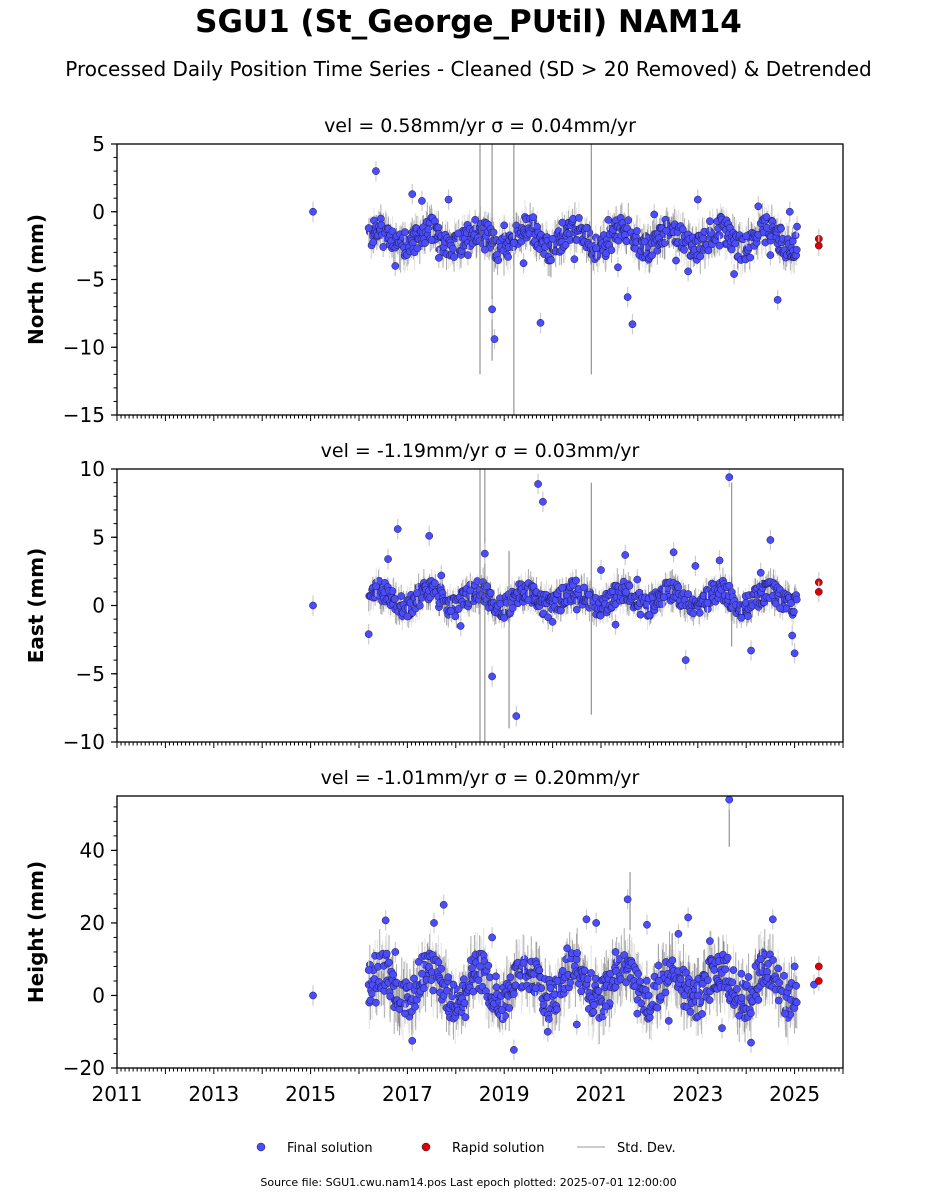 The width and height of the screenshot is (937, 1200). Describe the element at coordinates (92, 923) in the screenshot. I see `y-tick-label: 20` at that location.